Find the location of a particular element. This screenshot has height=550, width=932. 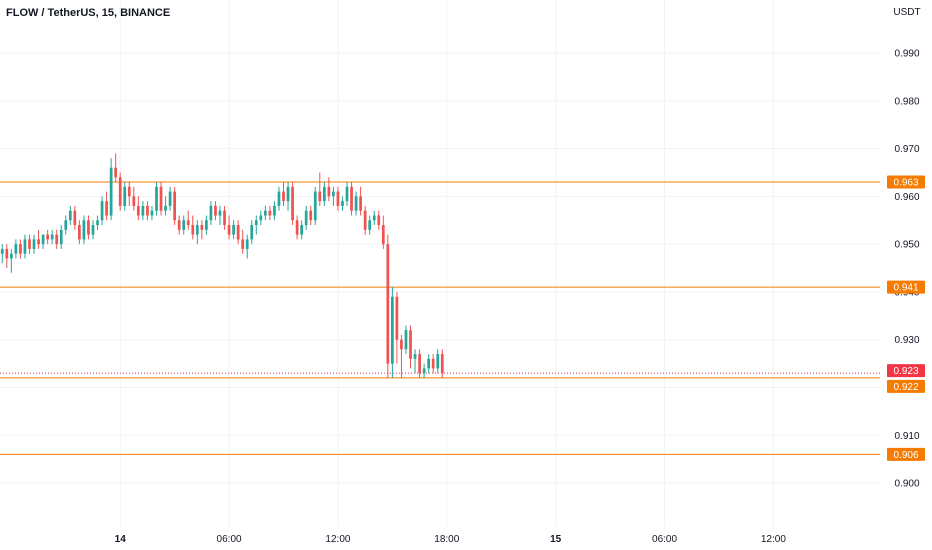

price-badges: 0.963 0.941 0.923 0.922 0.906 is located at coordinates (906, 318).